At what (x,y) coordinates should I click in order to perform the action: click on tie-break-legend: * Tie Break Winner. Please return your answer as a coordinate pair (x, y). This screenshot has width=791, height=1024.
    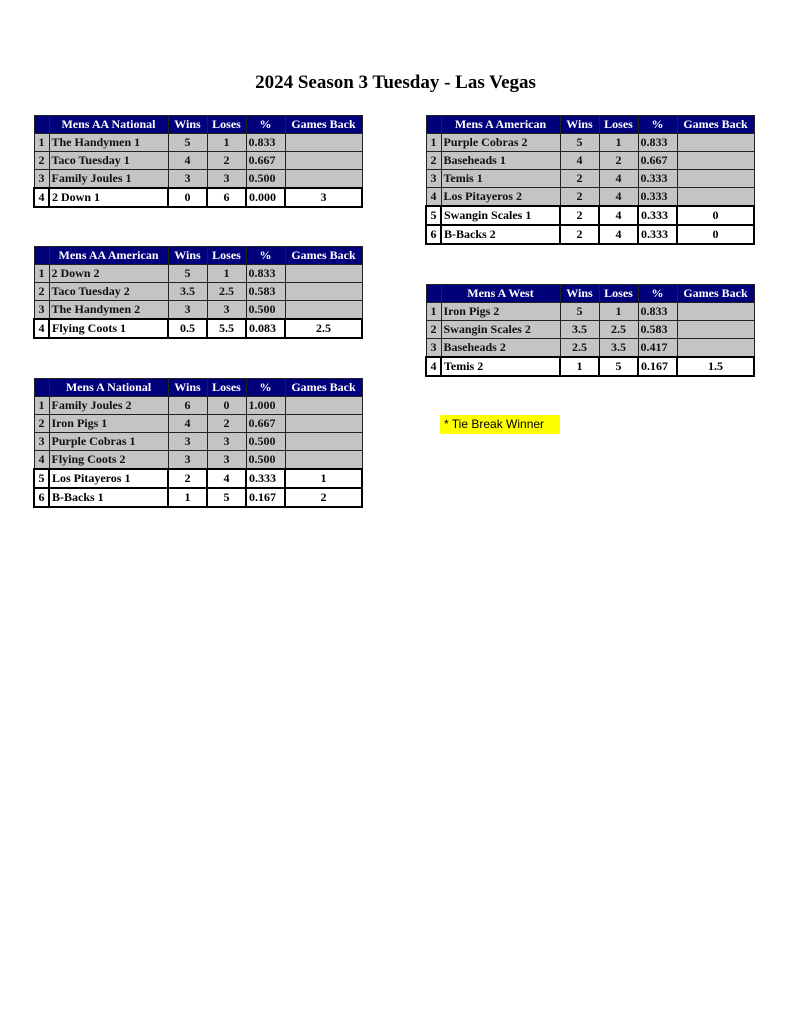
    Looking at the image, I should click on (500, 424).